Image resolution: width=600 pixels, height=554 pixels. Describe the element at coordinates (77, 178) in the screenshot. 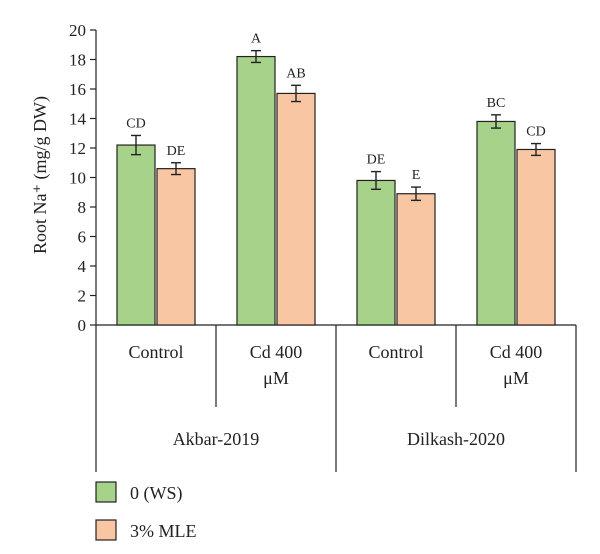

I see `y-tick-label: 10` at that location.